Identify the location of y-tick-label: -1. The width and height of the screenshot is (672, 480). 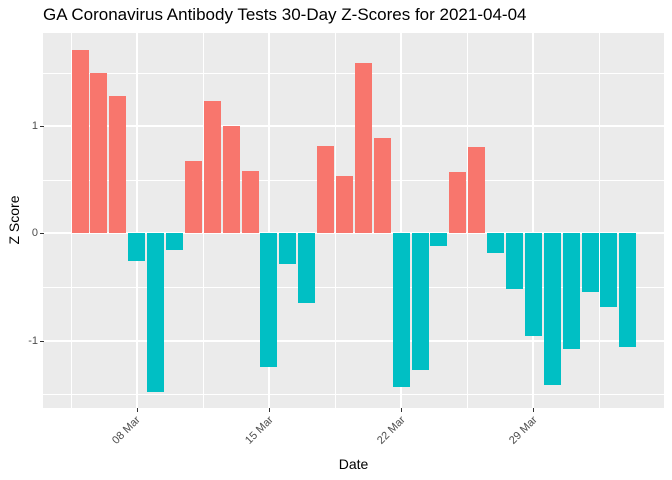
(33, 340).